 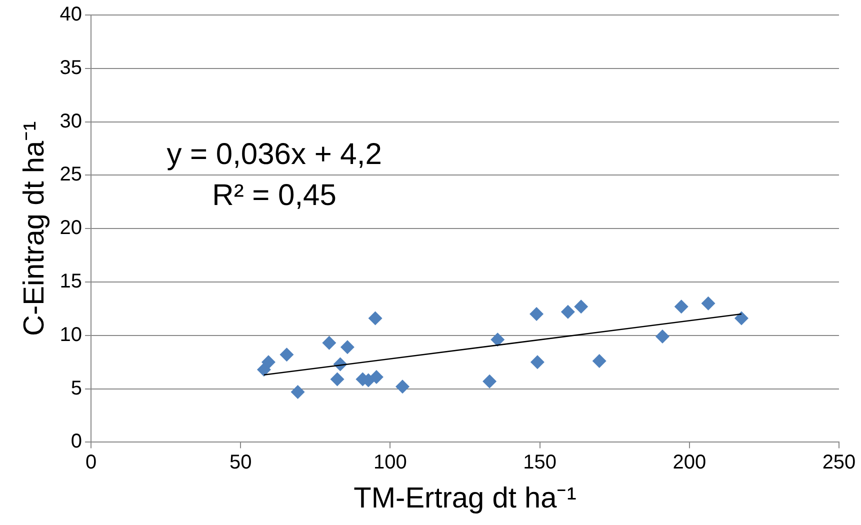 I want to click on y-tick-label: 20, so click(x=71, y=228).